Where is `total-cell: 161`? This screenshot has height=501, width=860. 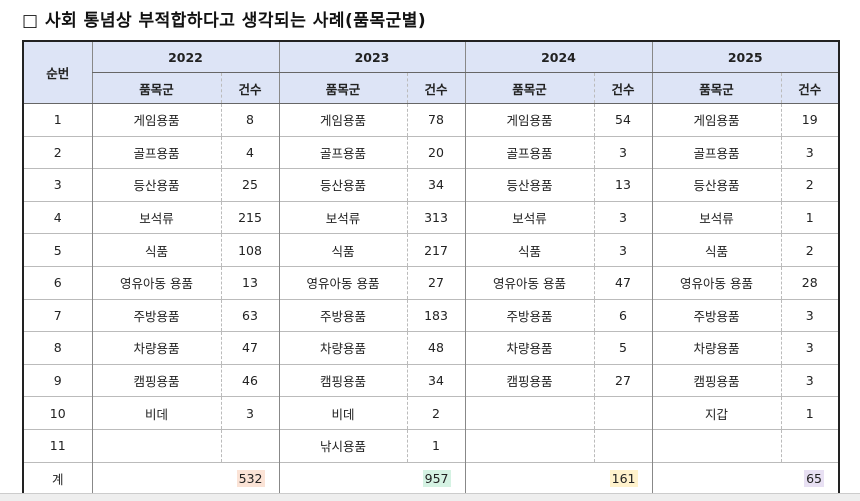
total-cell: 161 is located at coordinates (558, 478).